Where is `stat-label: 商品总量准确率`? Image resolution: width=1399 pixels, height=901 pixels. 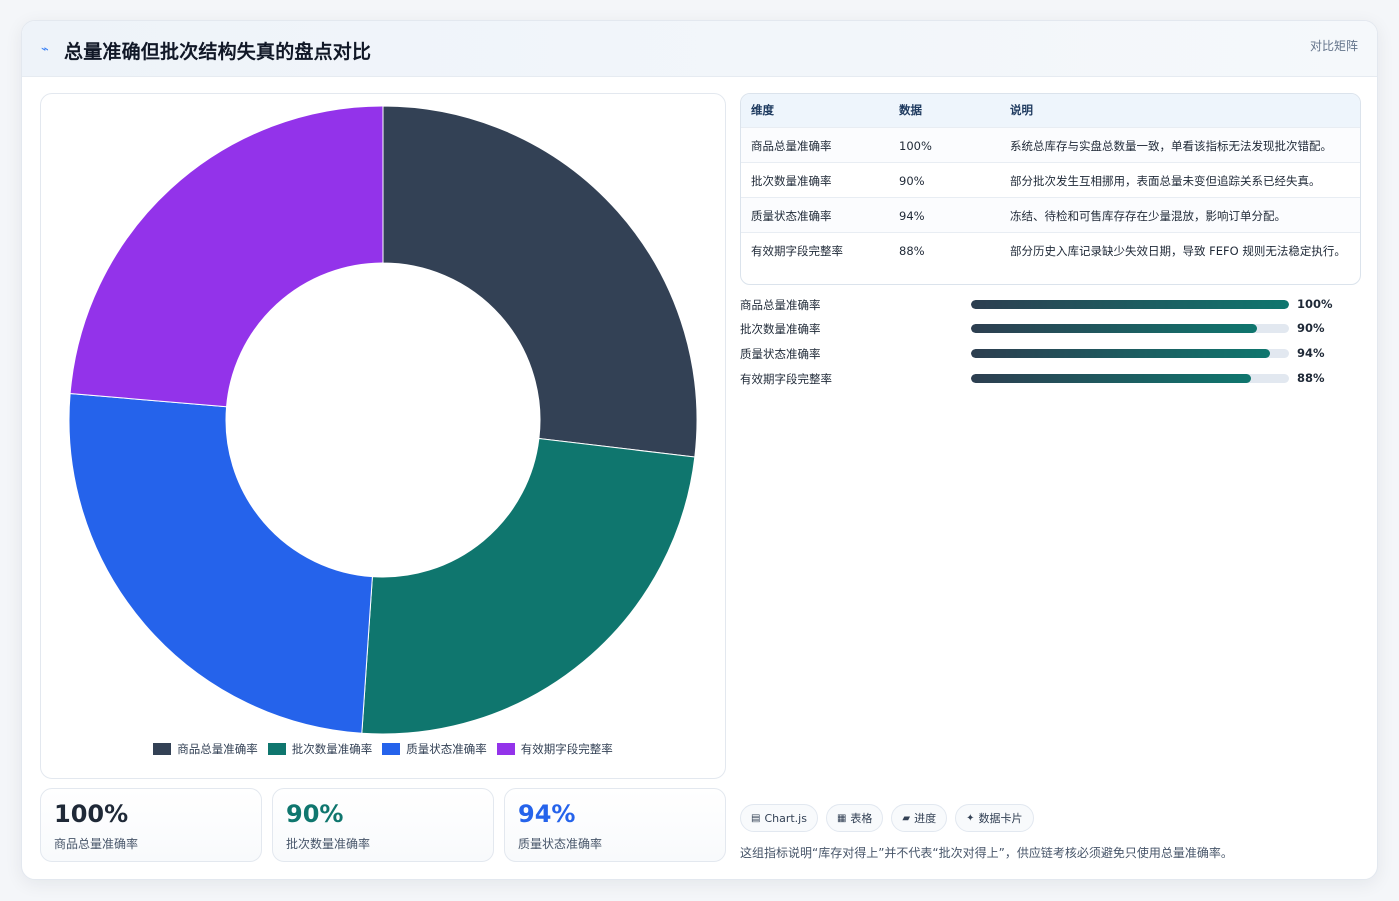
stat-label: 商品总量准确率 is located at coordinates (96, 844).